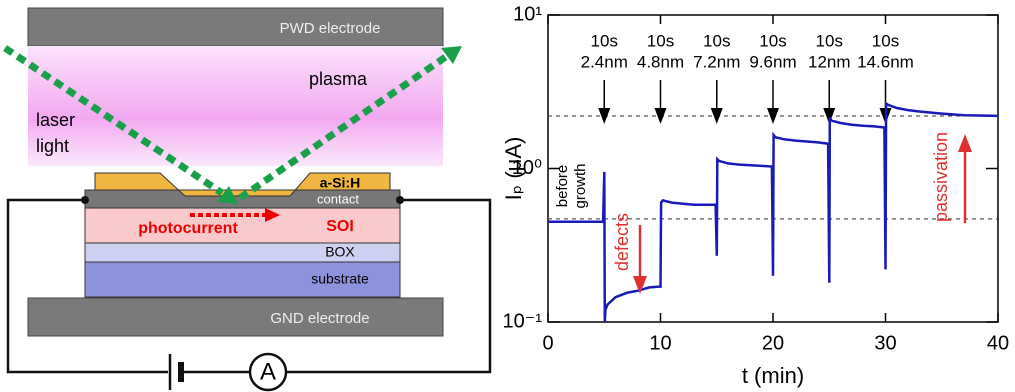 The width and height of the screenshot is (1015, 392). Describe the element at coordinates (242, 184) in the screenshot. I see `asih-layer` at that location.